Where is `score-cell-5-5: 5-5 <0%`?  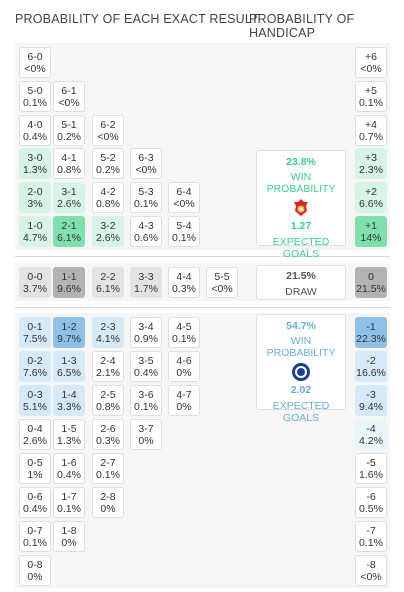
score-cell-5-5: 5-5 <0% is located at coordinates (222, 282).